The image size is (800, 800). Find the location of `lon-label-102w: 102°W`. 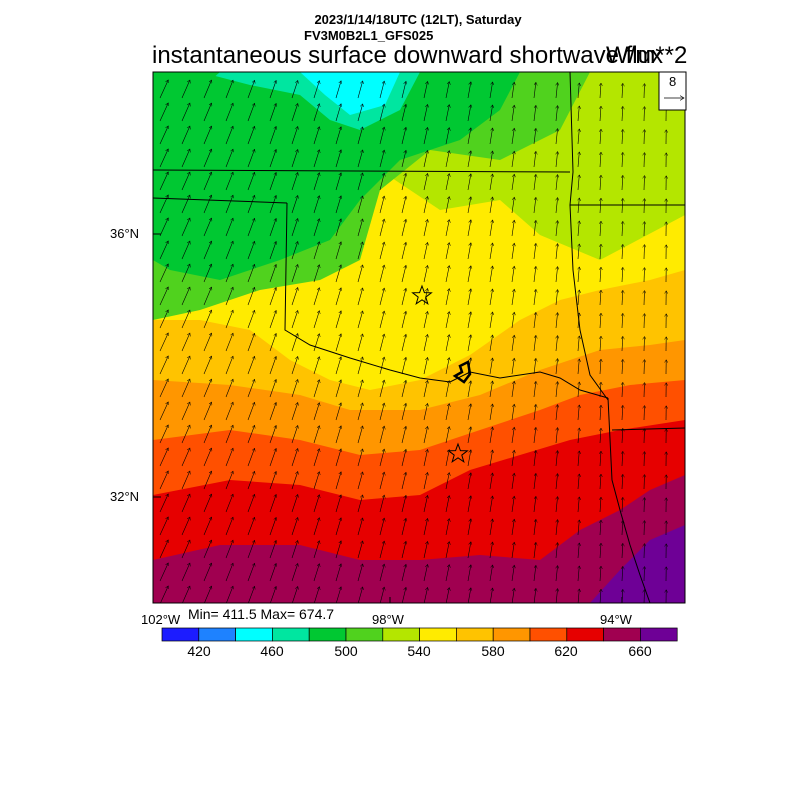

lon-label-102w: 102°W is located at coordinates (161, 619).